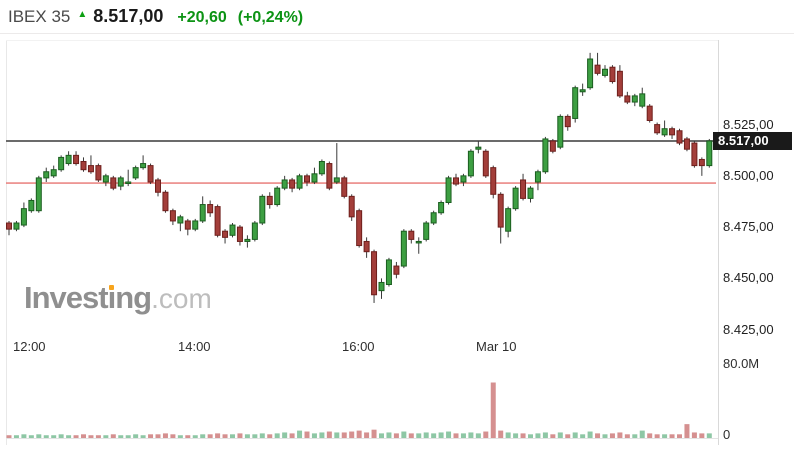 Image resolution: width=794 pixels, height=450 pixels. I want to click on time-axis-label: 16:00, so click(358, 346).